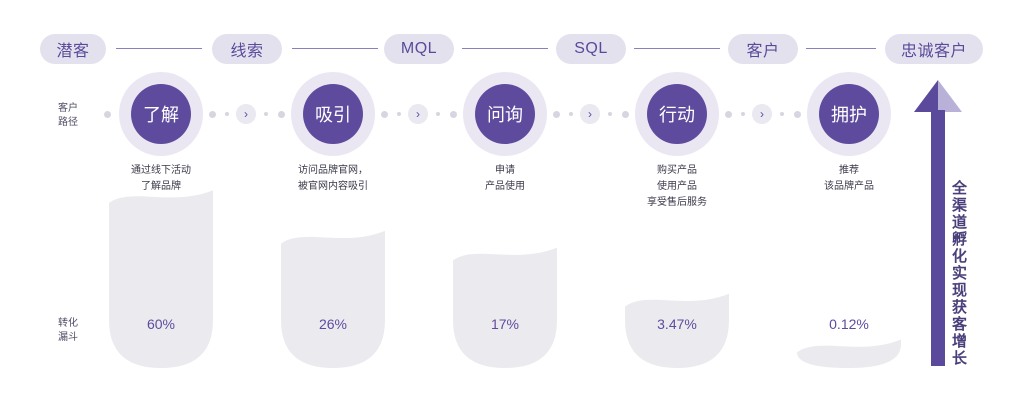 The height and width of the screenshot is (407, 1024). I want to click on stage-pill-mql: MQL, so click(419, 49).